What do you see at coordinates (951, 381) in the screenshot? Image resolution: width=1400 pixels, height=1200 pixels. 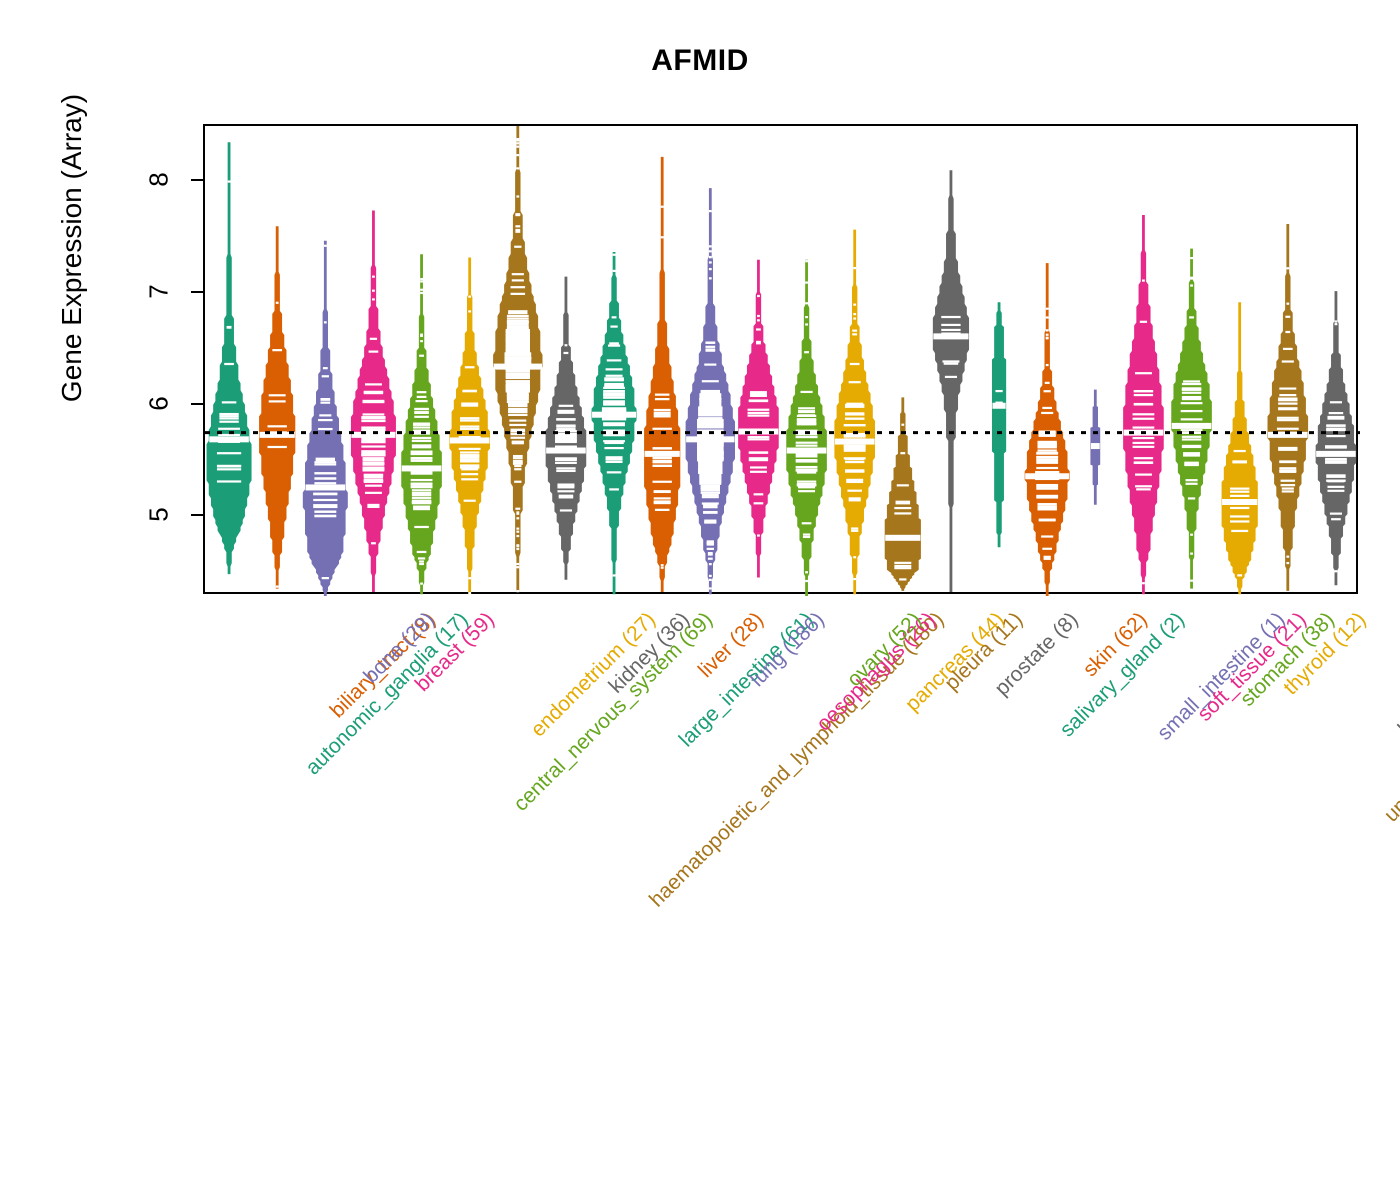 I see `violin-prostate` at bounding box center [951, 381].